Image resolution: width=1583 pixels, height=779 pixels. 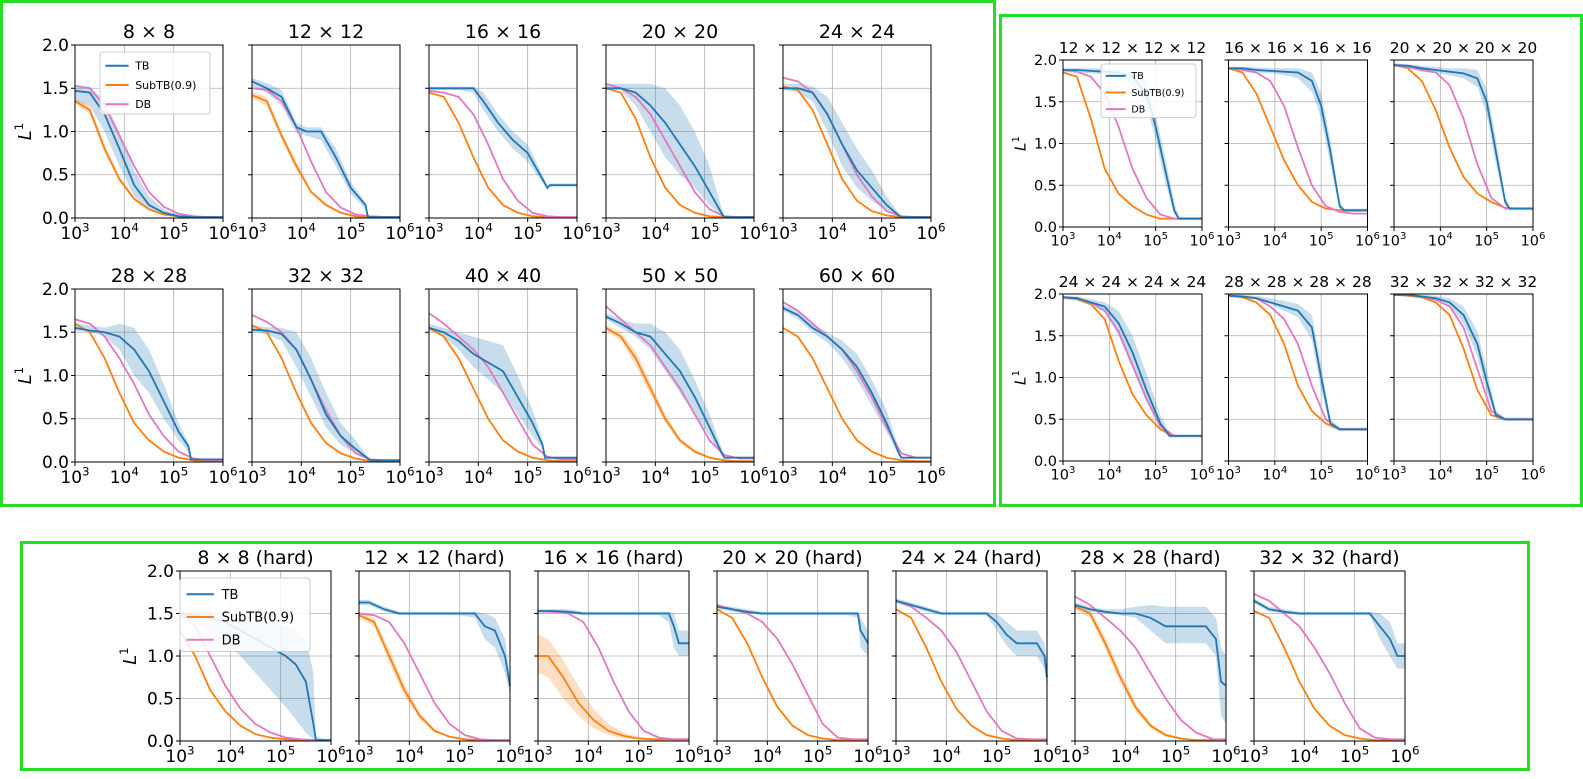 What do you see at coordinates (325, 376) in the screenshot?
I see `chart-2d-32-32: 103 104 105 106 32 × 32` at bounding box center [325, 376].